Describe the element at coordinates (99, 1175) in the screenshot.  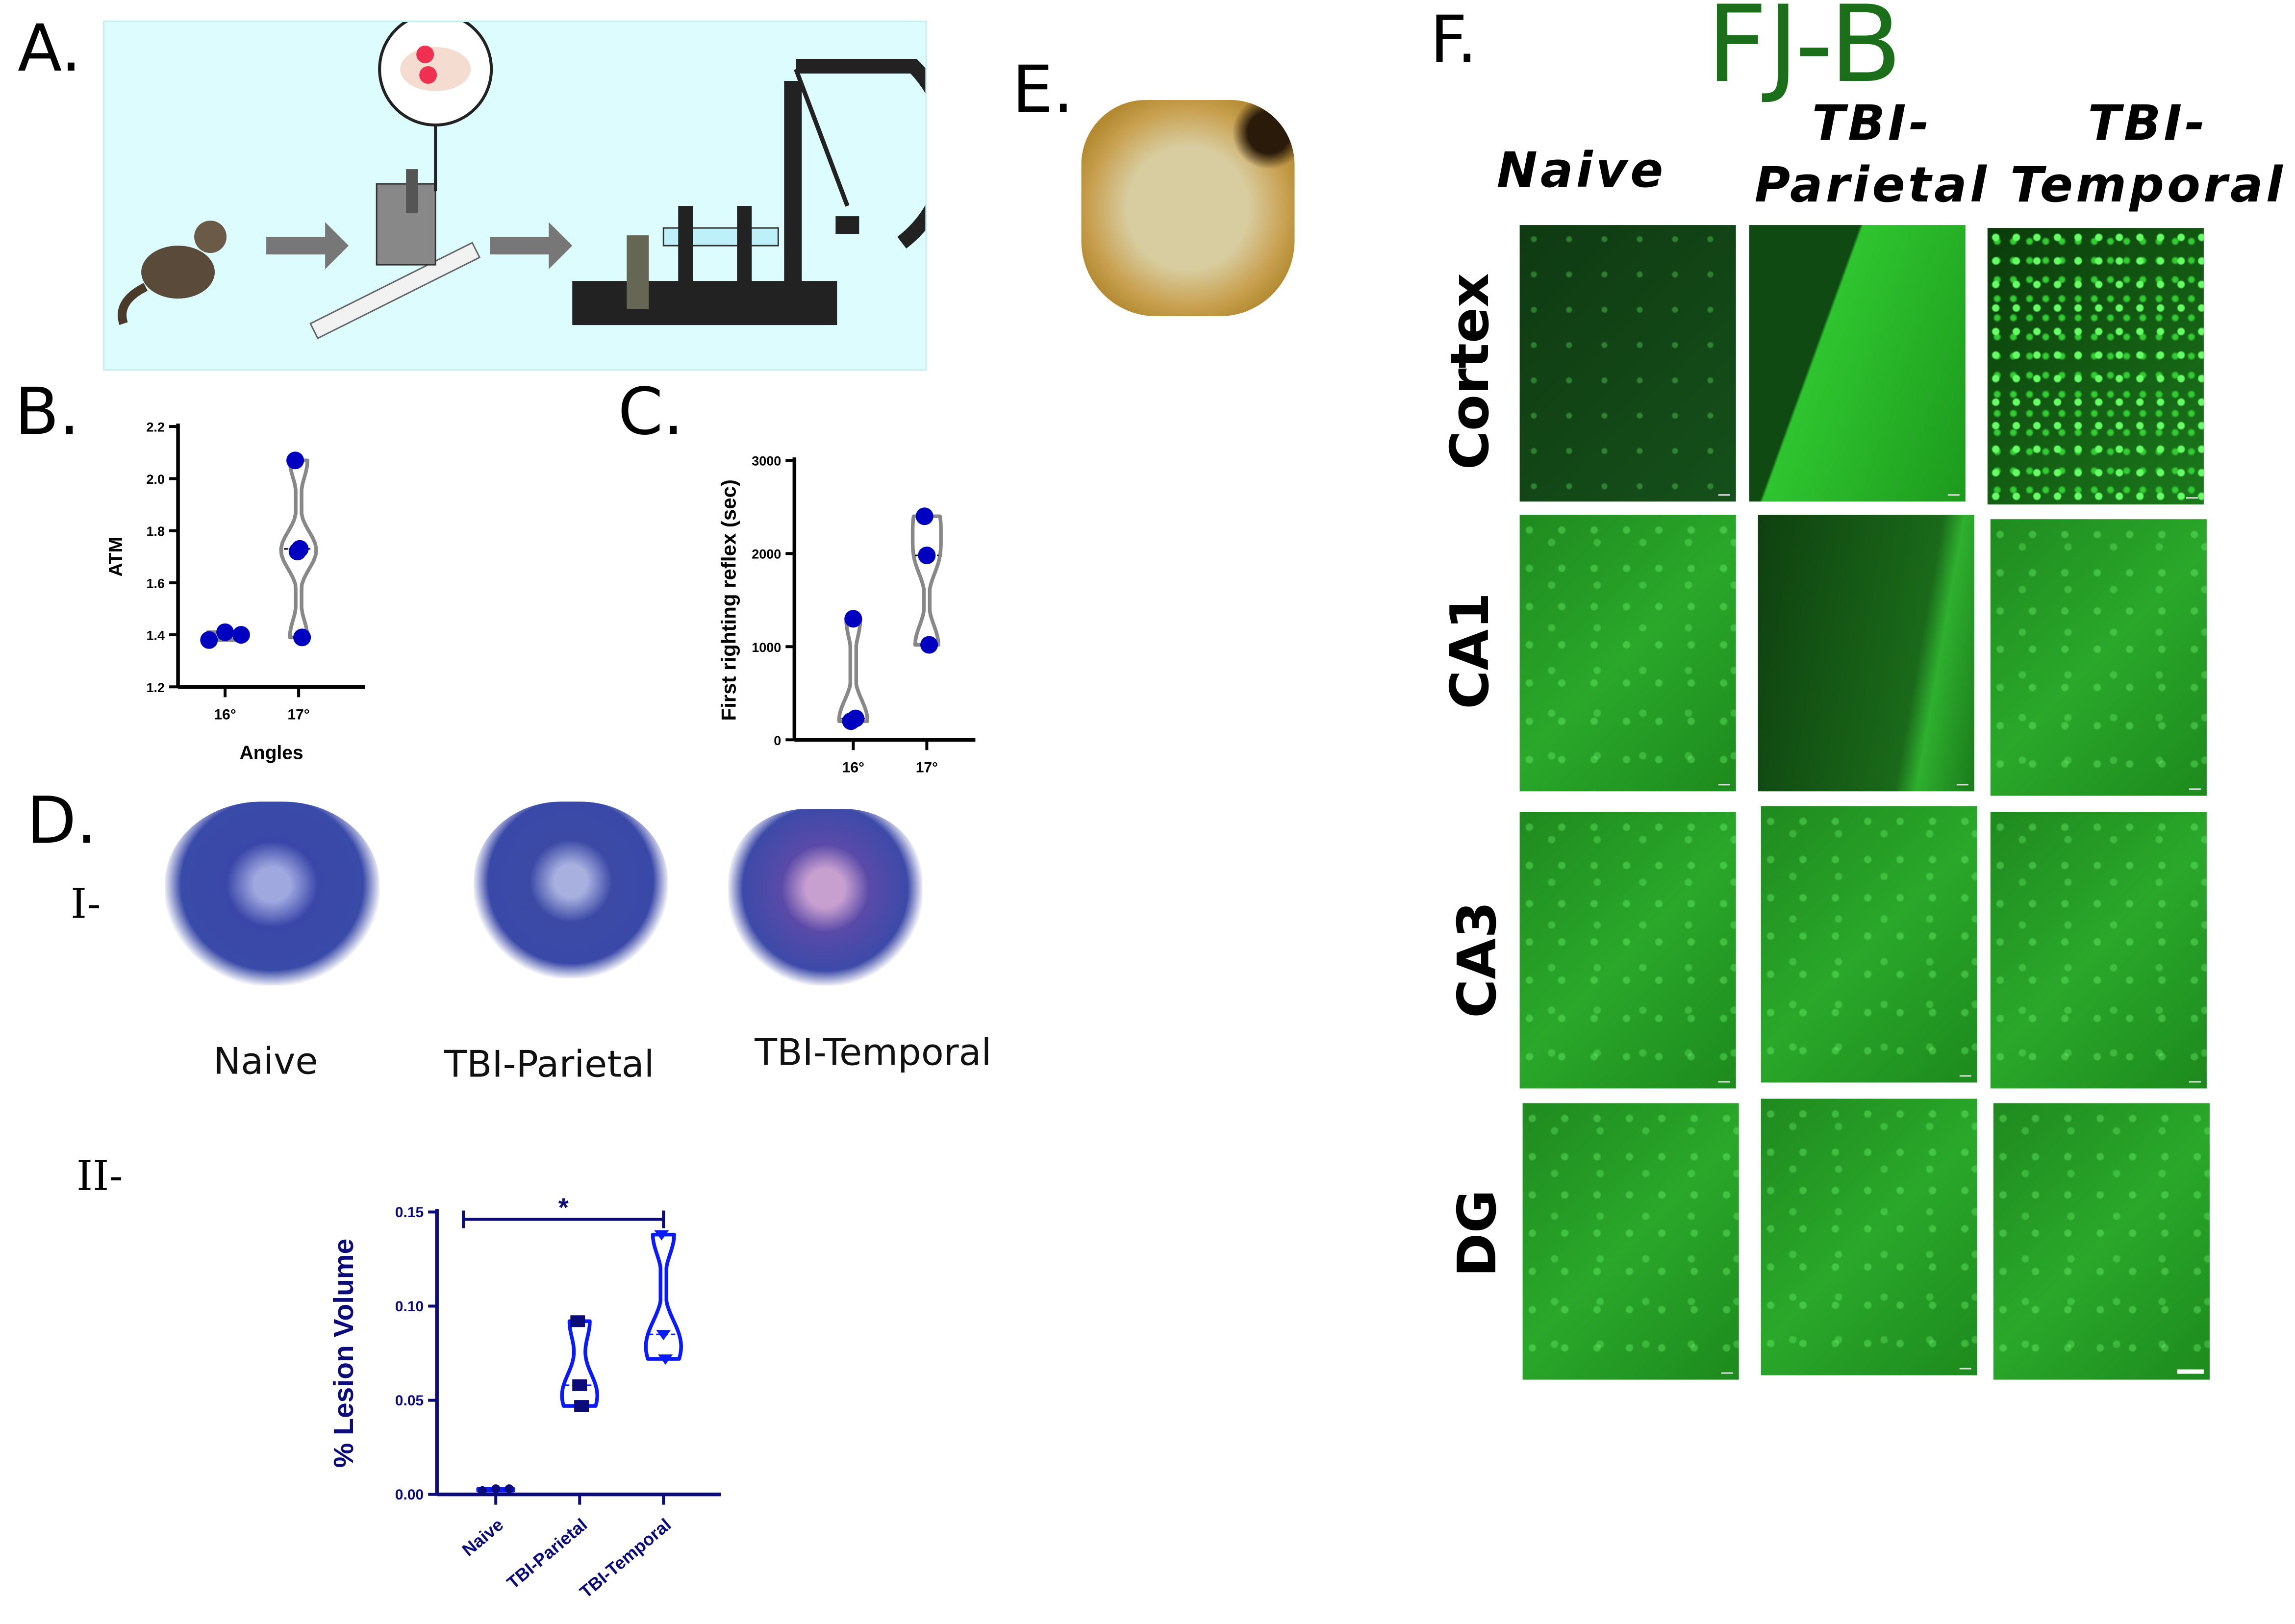
I see `subpanel-label-ii: II-` at that location.